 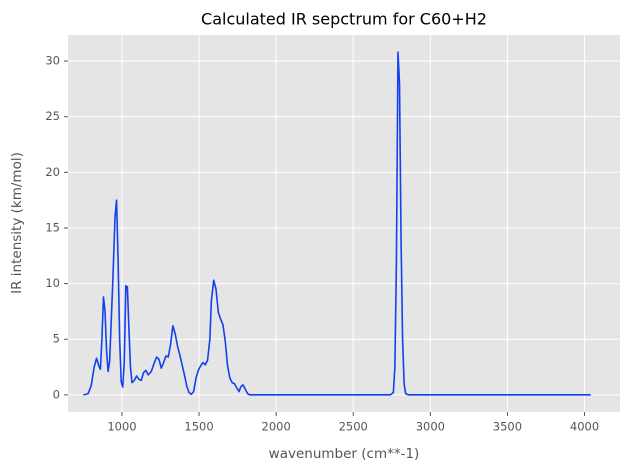 What do you see at coordinates (121, 427) in the screenshot?
I see `x-tick-label: 1000` at bounding box center [121, 427].